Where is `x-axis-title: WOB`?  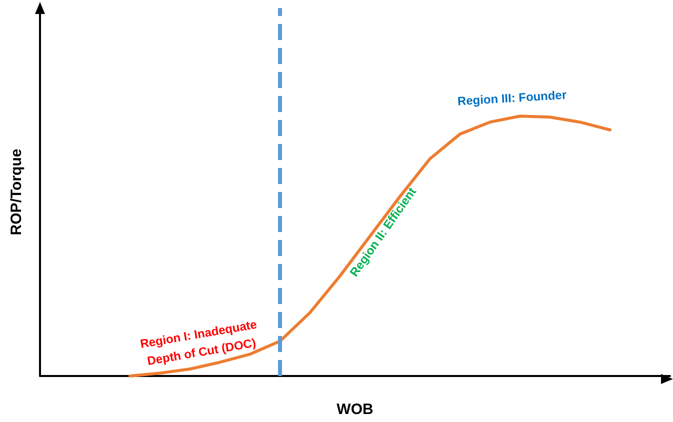
x-axis-title: WOB is located at coordinates (355, 409).